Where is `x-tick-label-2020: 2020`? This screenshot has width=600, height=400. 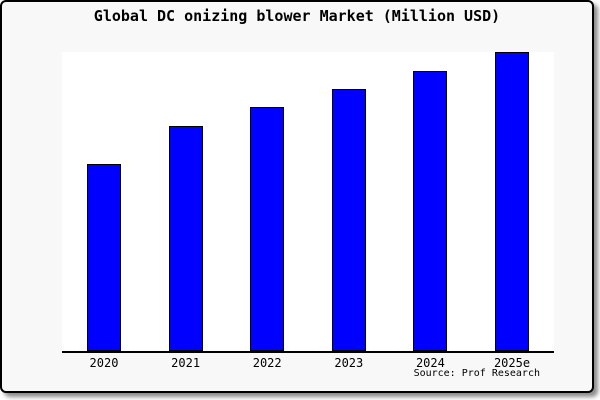 x-tick-label-2020: 2020 is located at coordinates (104, 363).